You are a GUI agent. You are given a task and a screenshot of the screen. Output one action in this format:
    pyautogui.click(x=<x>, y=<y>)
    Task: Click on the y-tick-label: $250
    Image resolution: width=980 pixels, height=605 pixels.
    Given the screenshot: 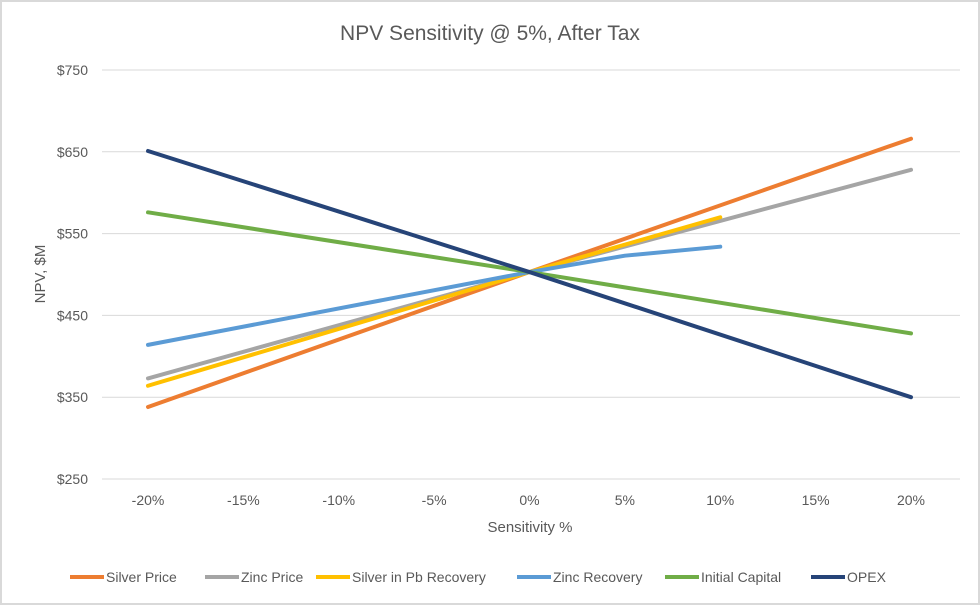 What is the action you would take?
    pyautogui.click(x=72, y=479)
    